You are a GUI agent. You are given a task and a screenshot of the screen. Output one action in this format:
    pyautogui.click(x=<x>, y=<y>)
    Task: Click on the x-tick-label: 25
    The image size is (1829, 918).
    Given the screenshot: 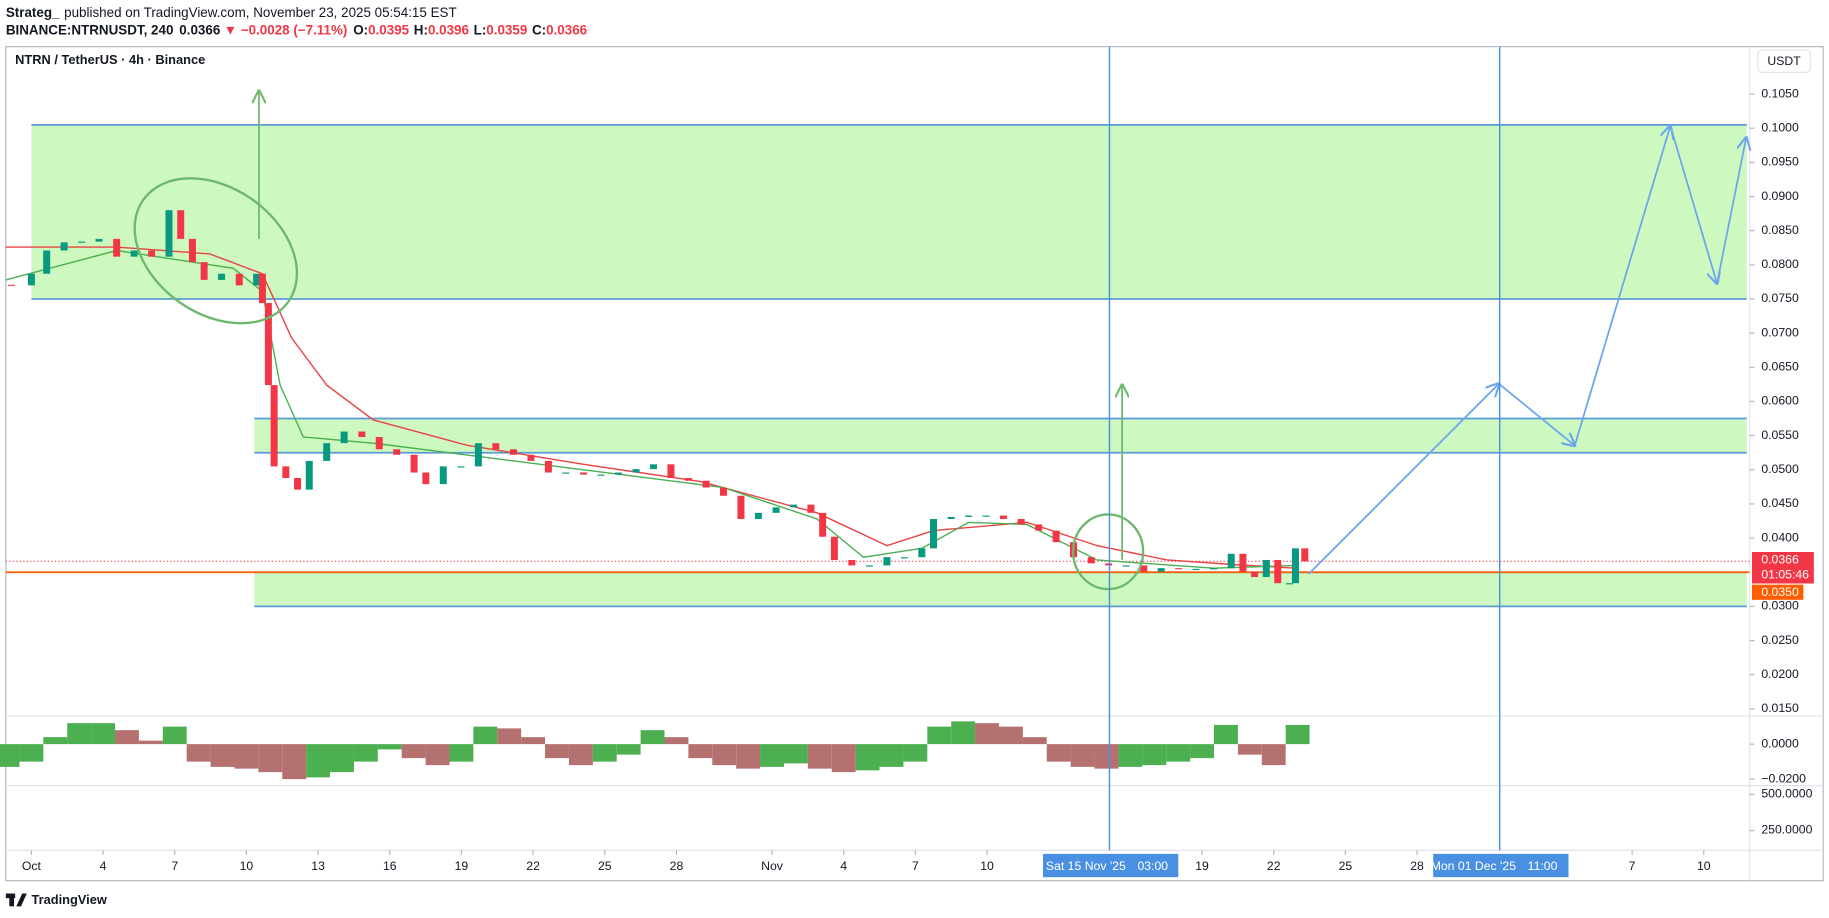 What is the action you would take?
    pyautogui.click(x=605, y=866)
    